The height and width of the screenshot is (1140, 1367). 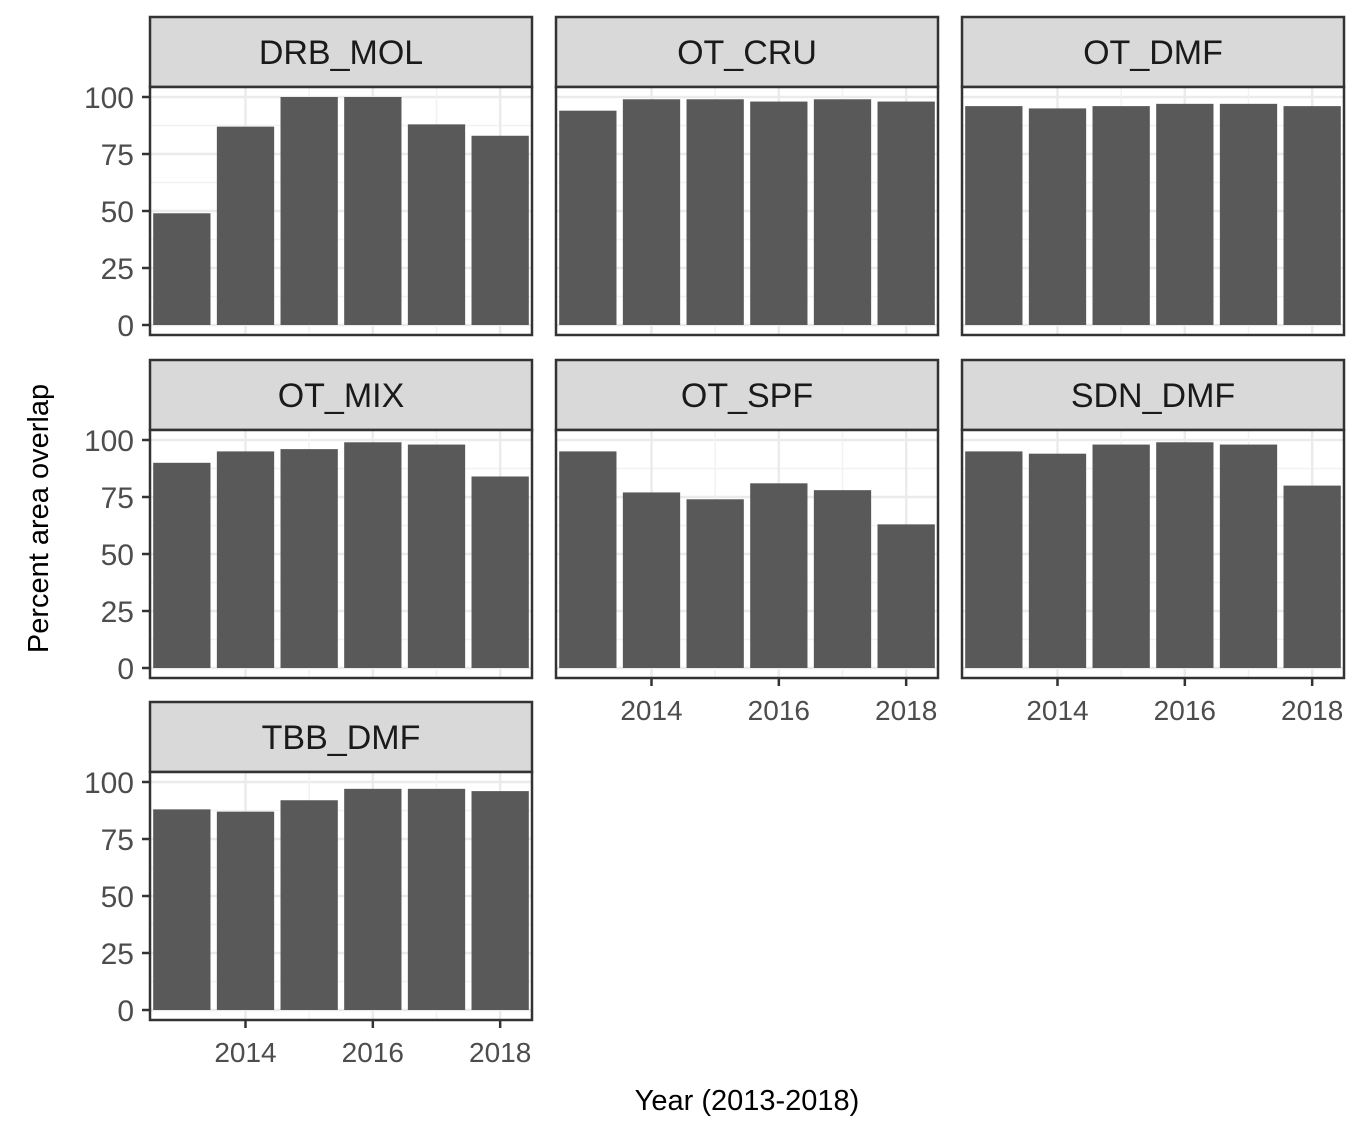 I want to click on strip-label: OT_CRU, so click(x=747, y=53).